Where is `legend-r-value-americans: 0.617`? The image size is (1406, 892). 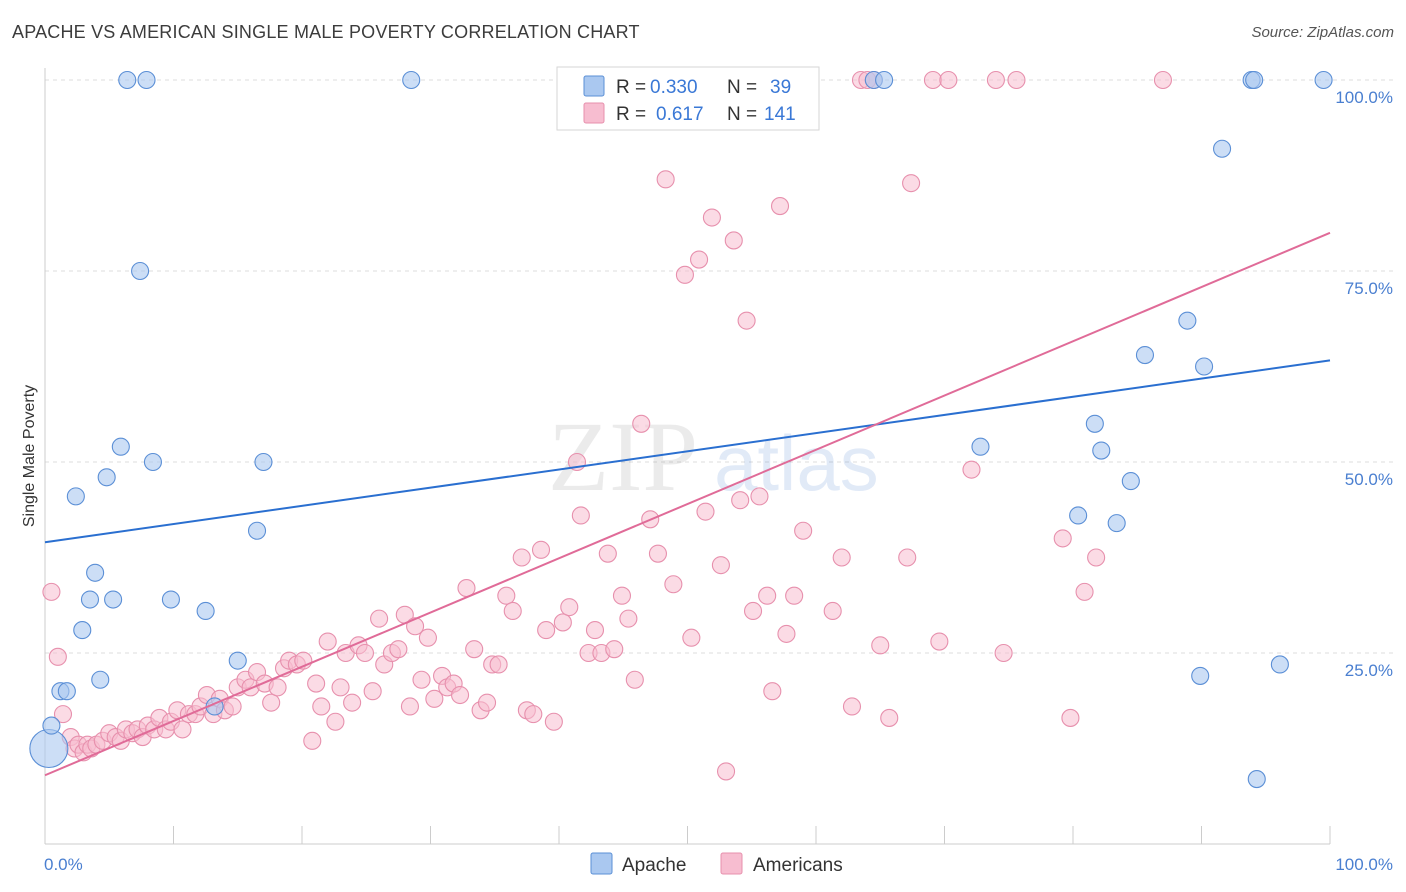 legend-r-value-americans: 0.617 is located at coordinates (680, 114).